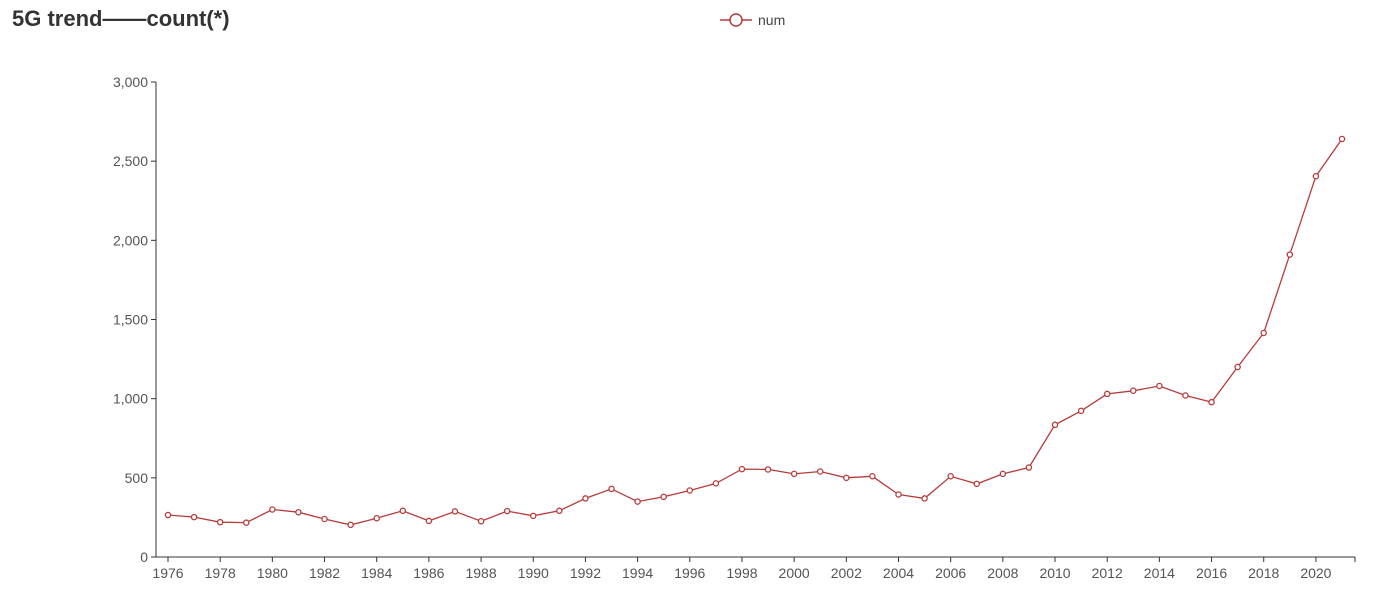 The width and height of the screenshot is (1377, 602). I want to click on chart-title: 5G trend——count(*), so click(121, 18).